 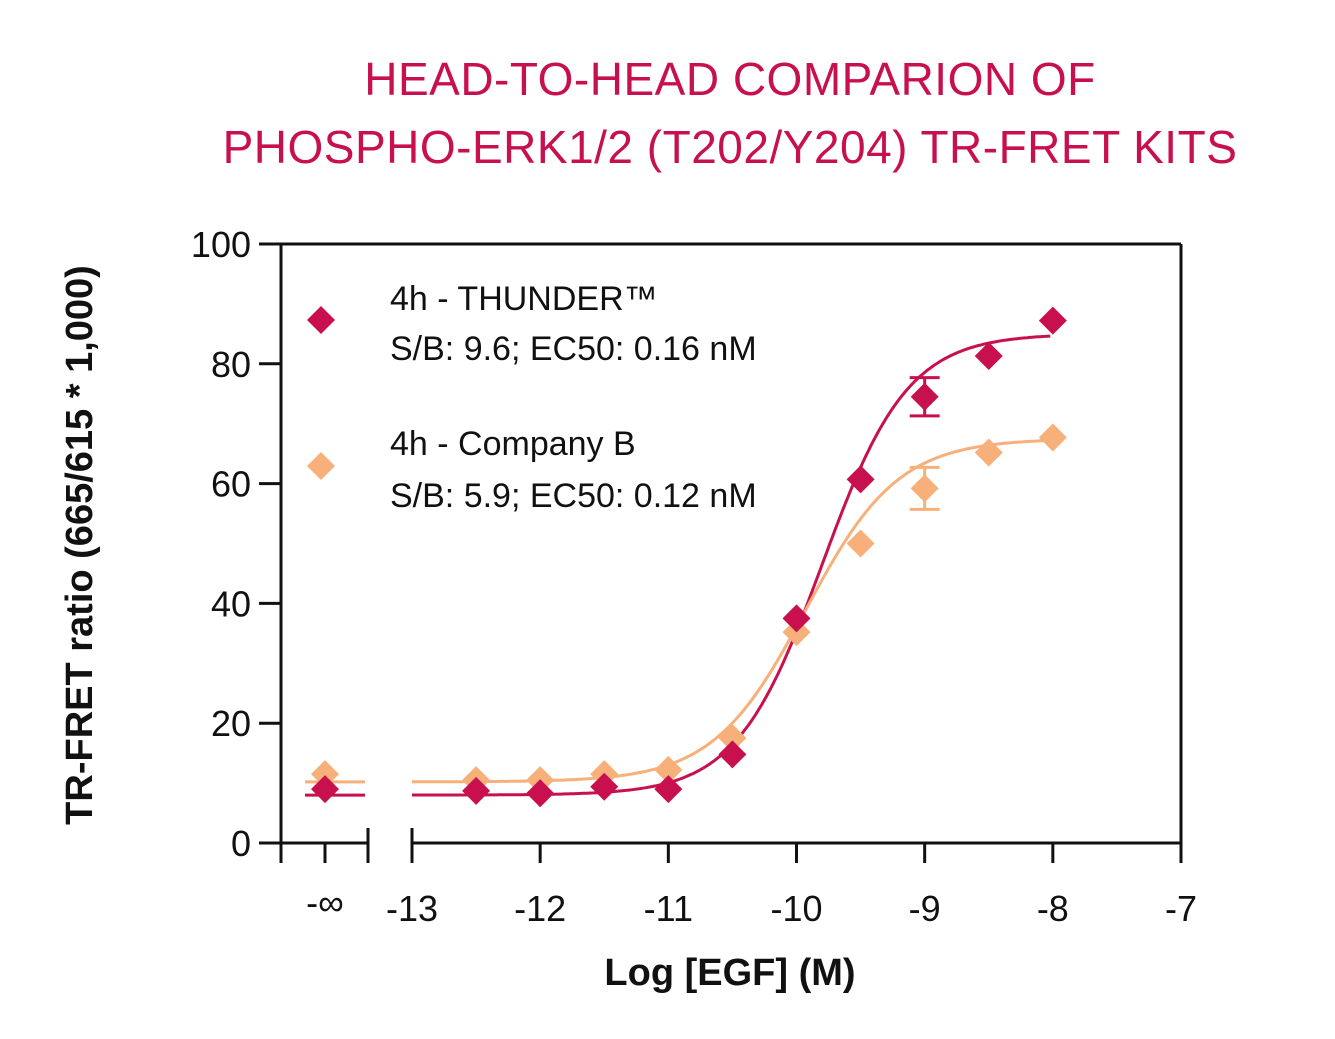 What do you see at coordinates (573, 349) in the screenshot?
I see `legend-thunder-stats: S/B: 9.6; EC50: 0.16 nM` at bounding box center [573, 349].